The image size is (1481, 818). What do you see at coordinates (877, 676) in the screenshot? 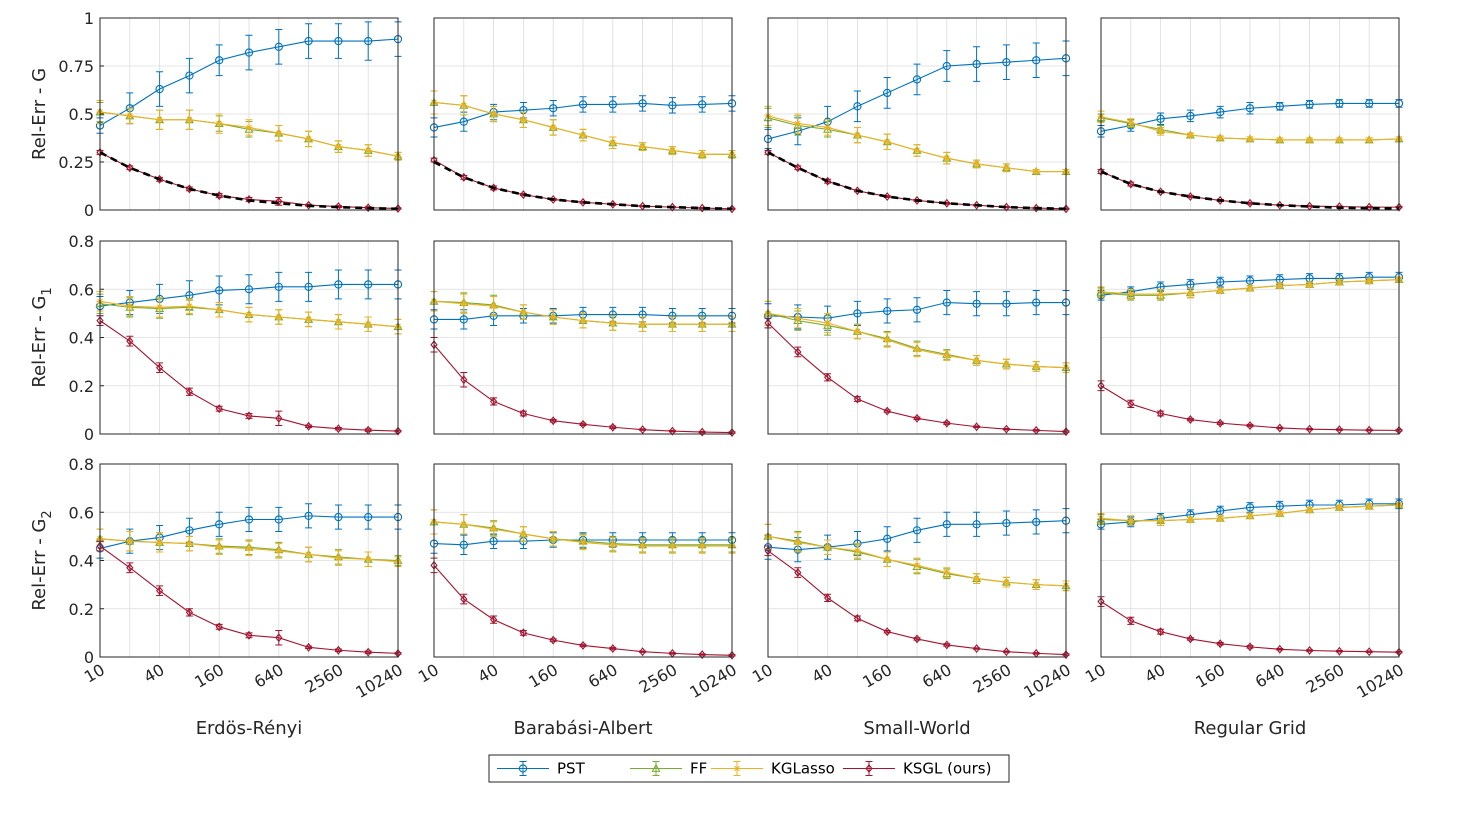
I see `x-tick-label: 160` at bounding box center [877, 676].